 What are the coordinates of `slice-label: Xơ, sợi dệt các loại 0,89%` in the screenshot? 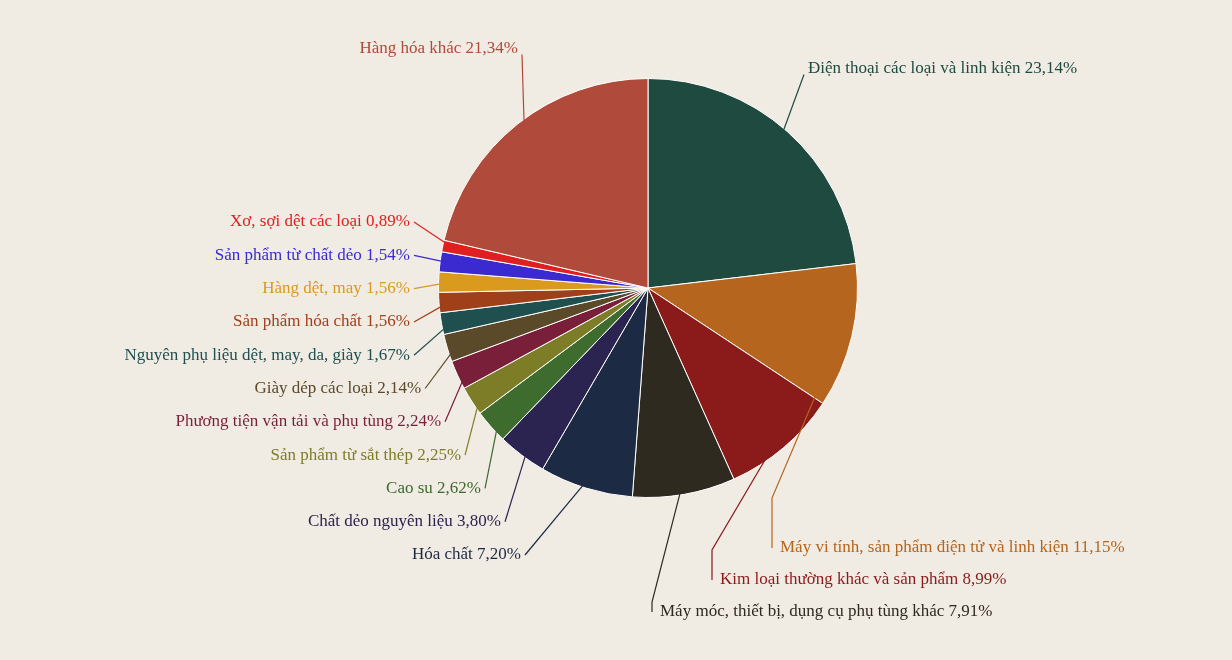 It's located at (320, 221).